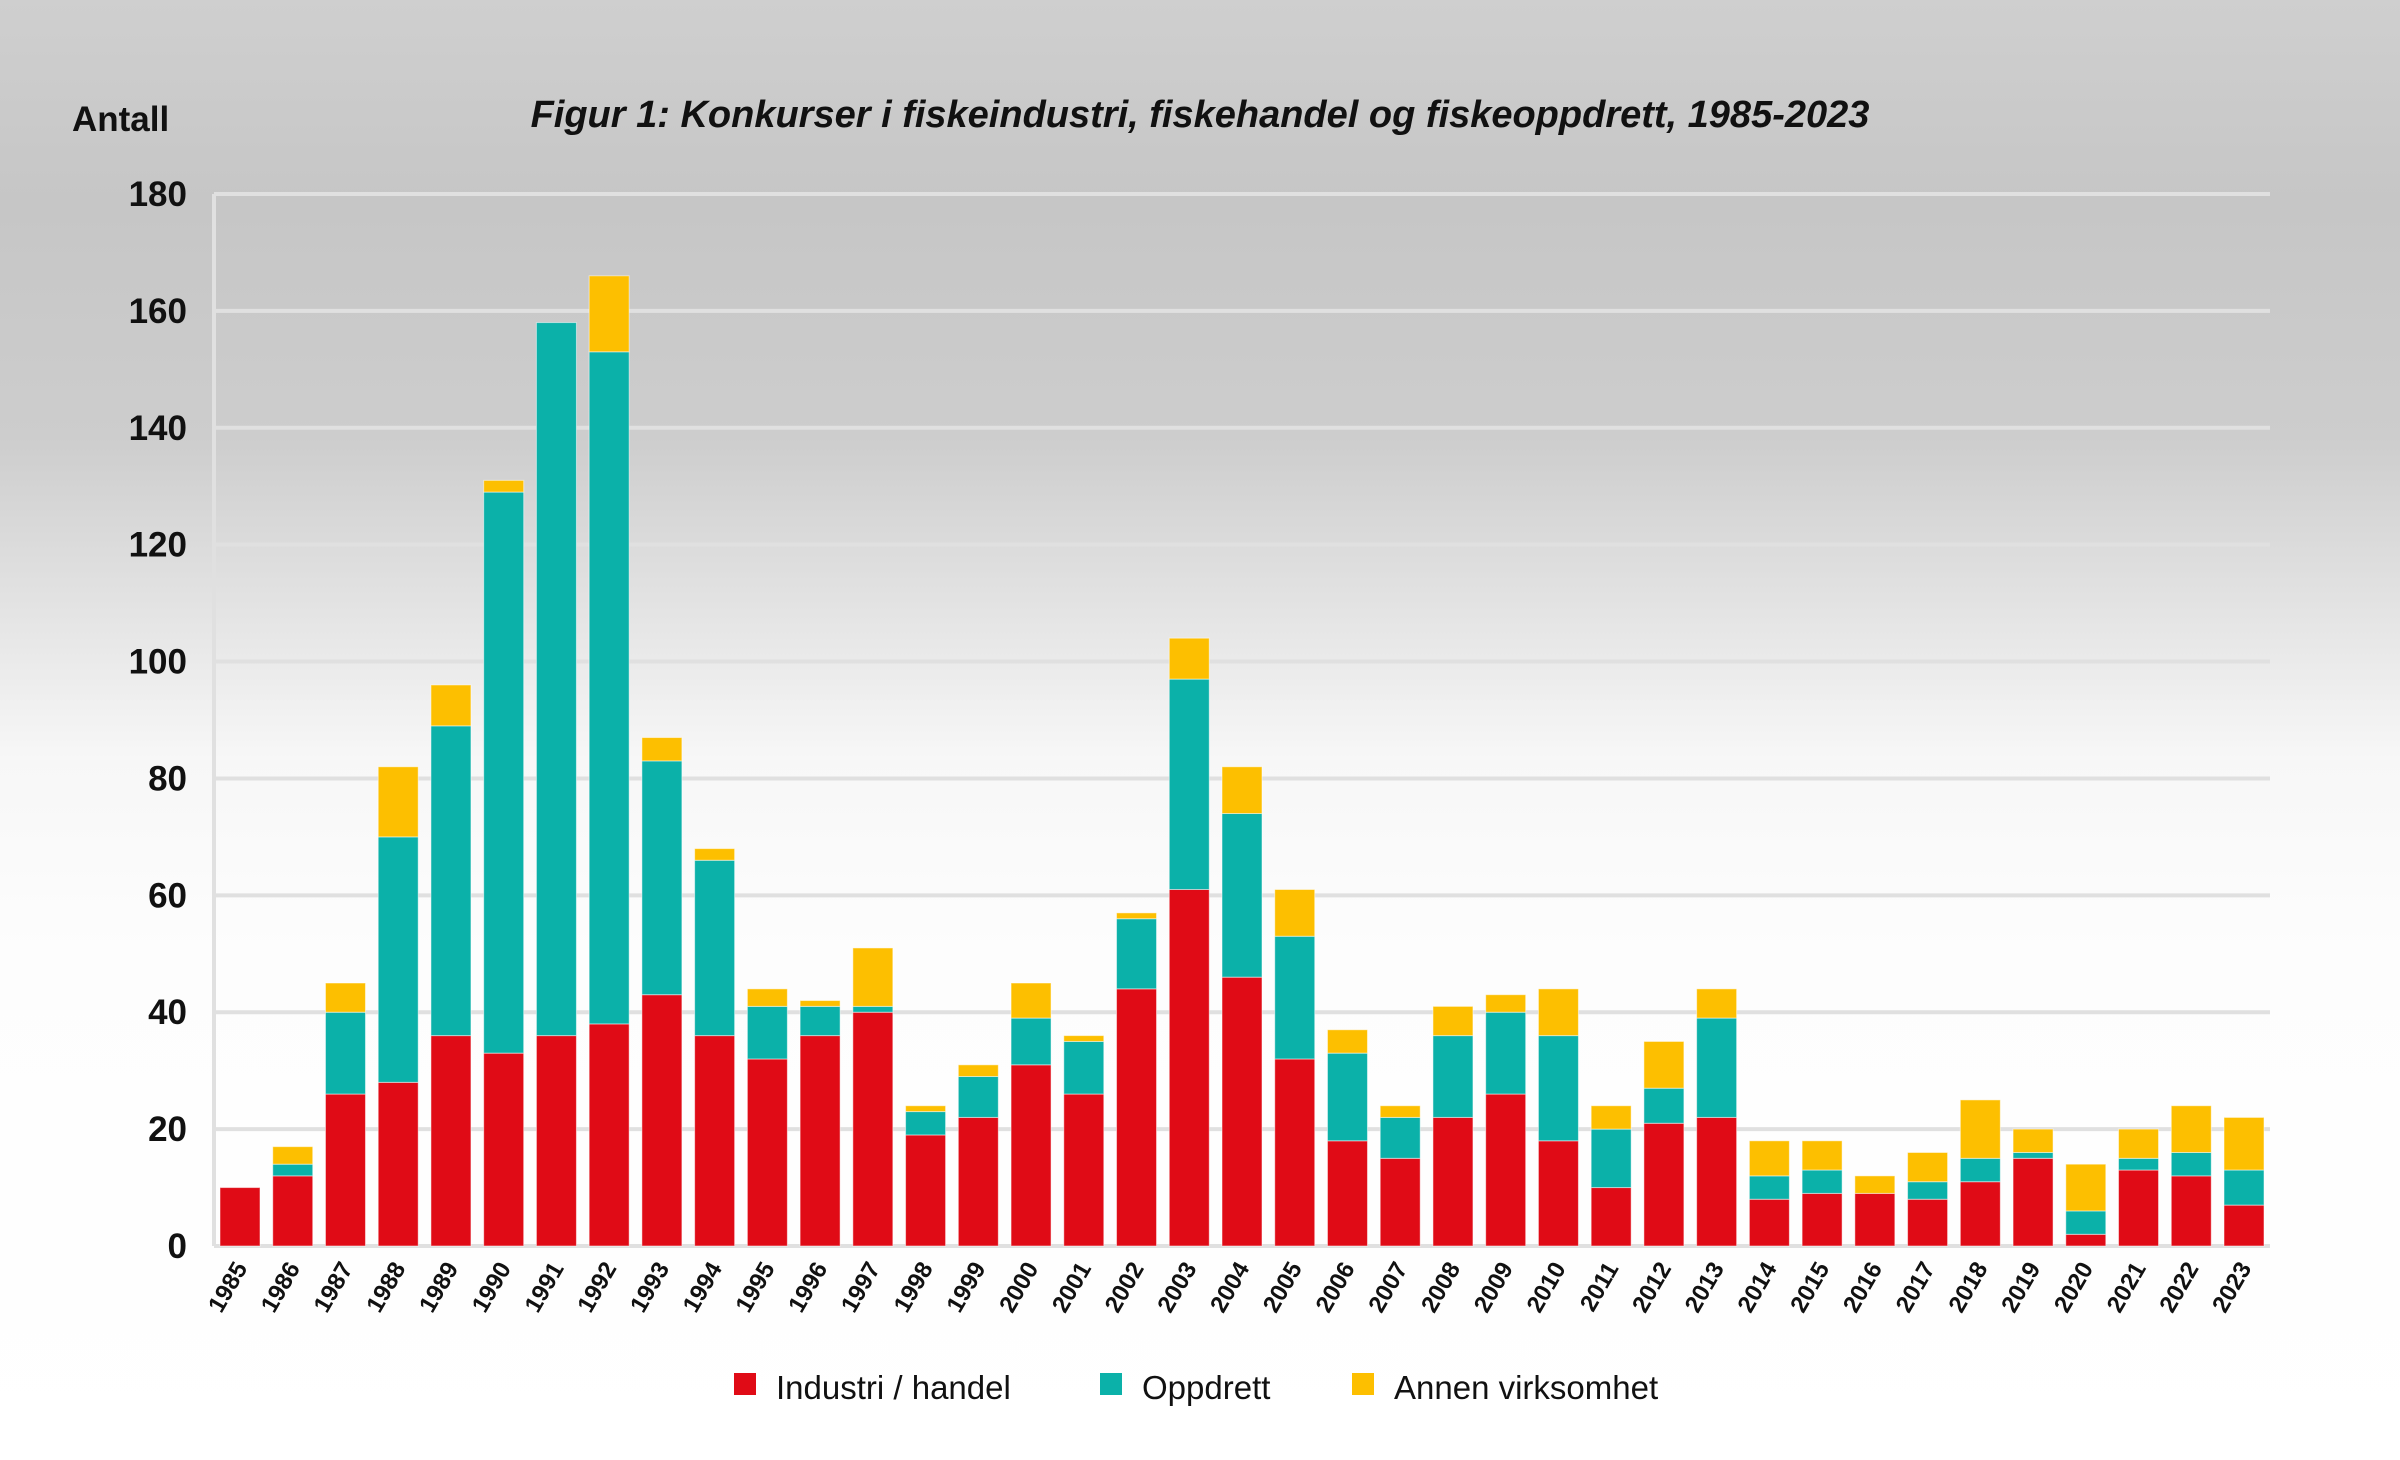 This screenshot has width=2400, height=1460. Describe the element at coordinates (167, 1012) in the screenshot. I see `y-tick-label: 40` at that location.